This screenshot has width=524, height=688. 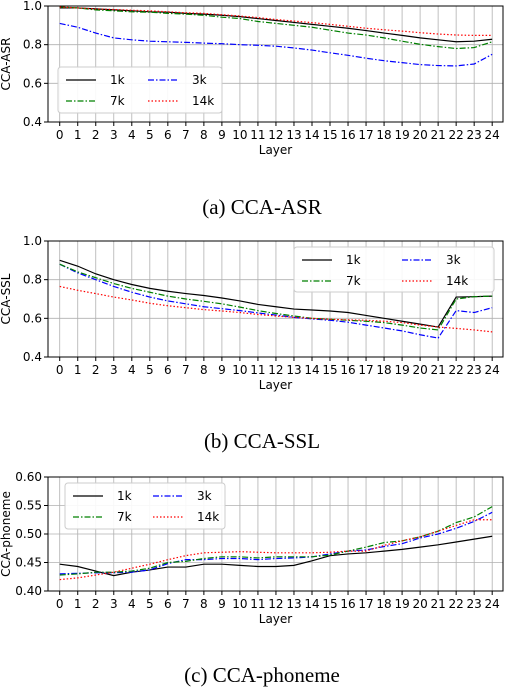 What do you see at coordinates (28, 534) in the screenshot?
I see `y-tick-label: 0.50` at bounding box center [28, 534].